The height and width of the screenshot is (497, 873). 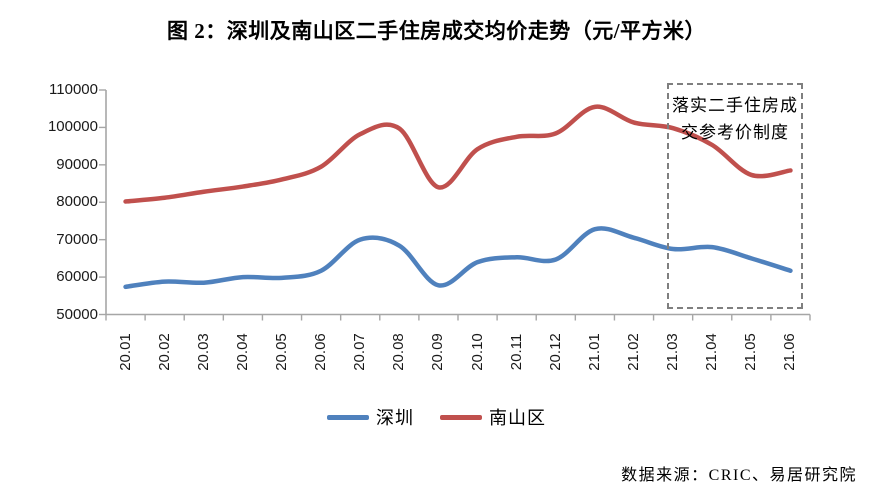 What do you see at coordinates (438, 352) in the screenshot?
I see `x-axis-label: 20.09` at bounding box center [438, 352].